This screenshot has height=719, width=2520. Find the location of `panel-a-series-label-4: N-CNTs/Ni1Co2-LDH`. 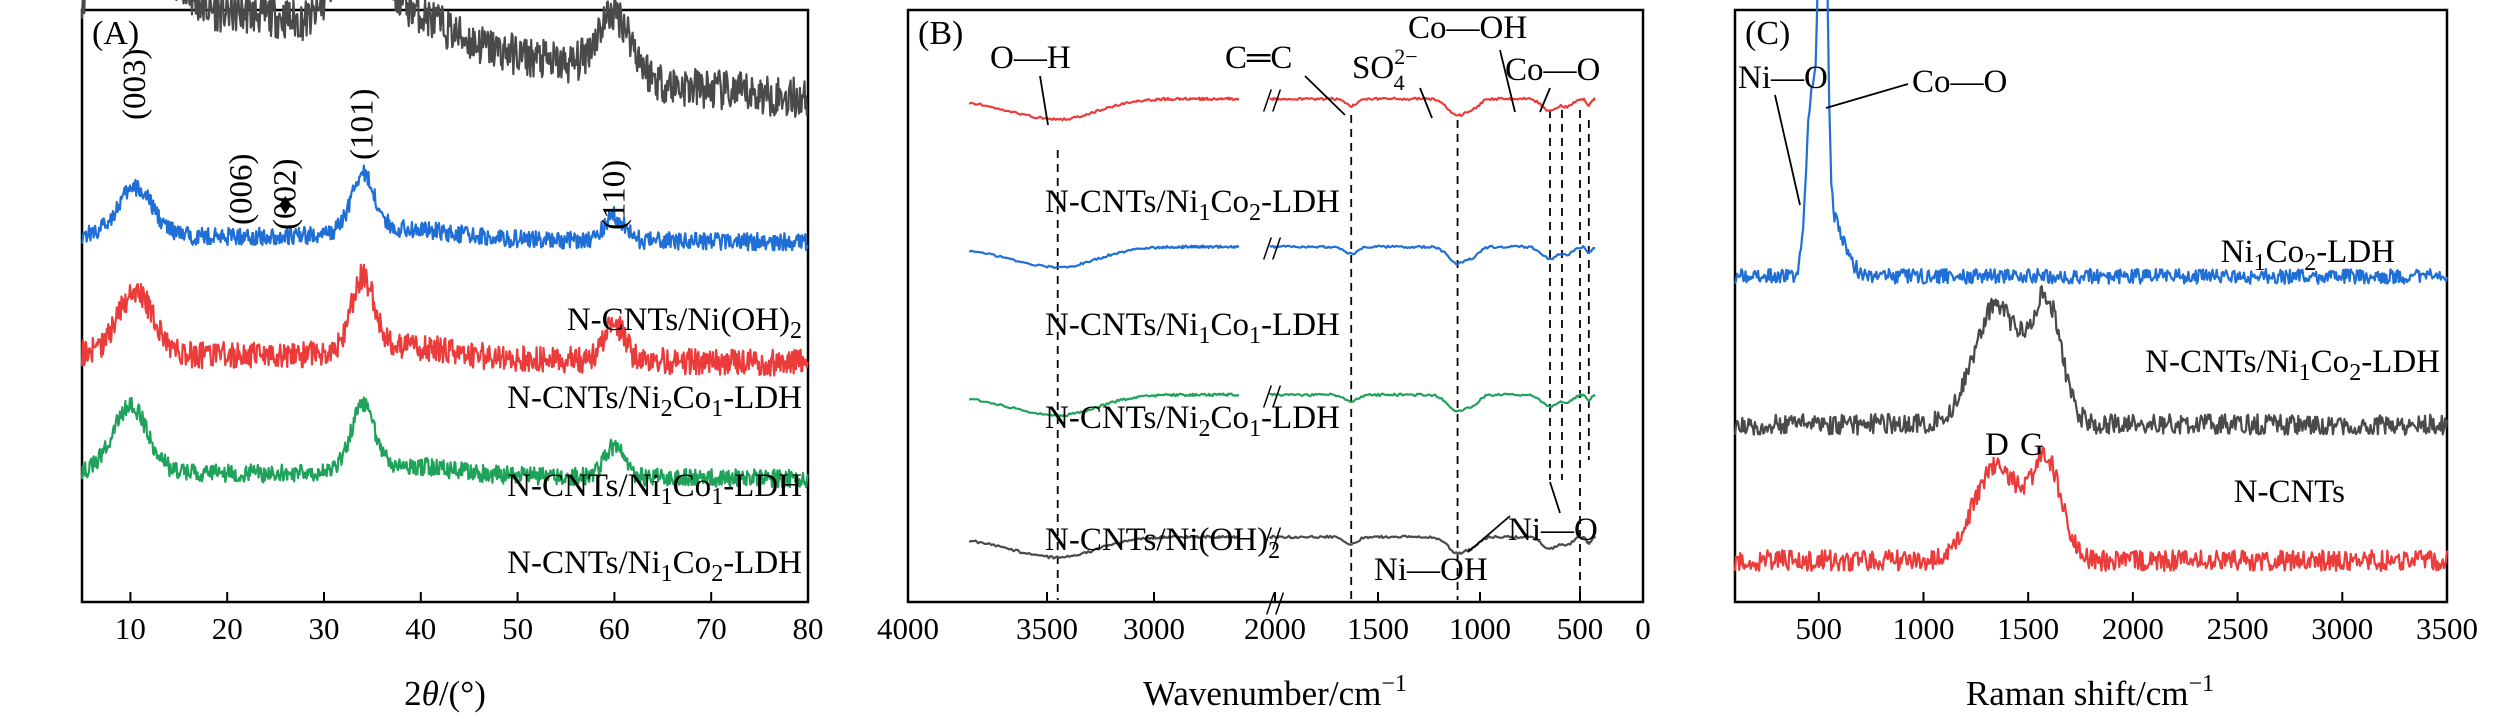

panel-a-series-label-4: N-CNTs/Ni1Co2-LDH is located at coordinates (654, 566).